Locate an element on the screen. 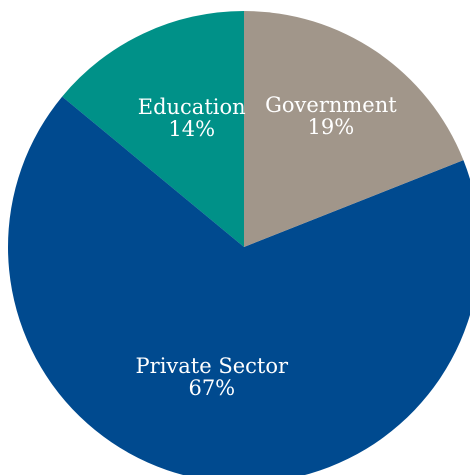 This screenshot has width=470, height=475. slice-percent-government: 19% is located at coordinates (331, 127).